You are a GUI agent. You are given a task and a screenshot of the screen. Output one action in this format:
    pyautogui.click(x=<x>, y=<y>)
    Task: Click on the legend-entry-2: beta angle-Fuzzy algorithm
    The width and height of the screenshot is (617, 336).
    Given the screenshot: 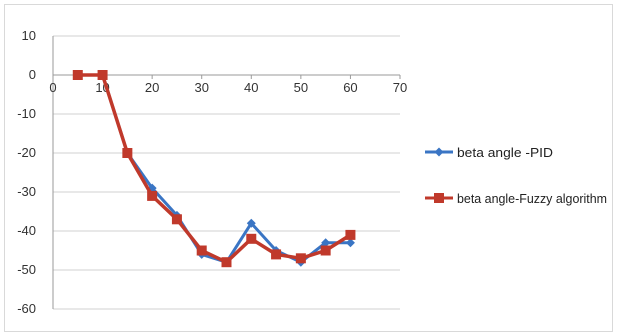 What is the action you would take?
    pyautogui.click(x=516, y=198)
    